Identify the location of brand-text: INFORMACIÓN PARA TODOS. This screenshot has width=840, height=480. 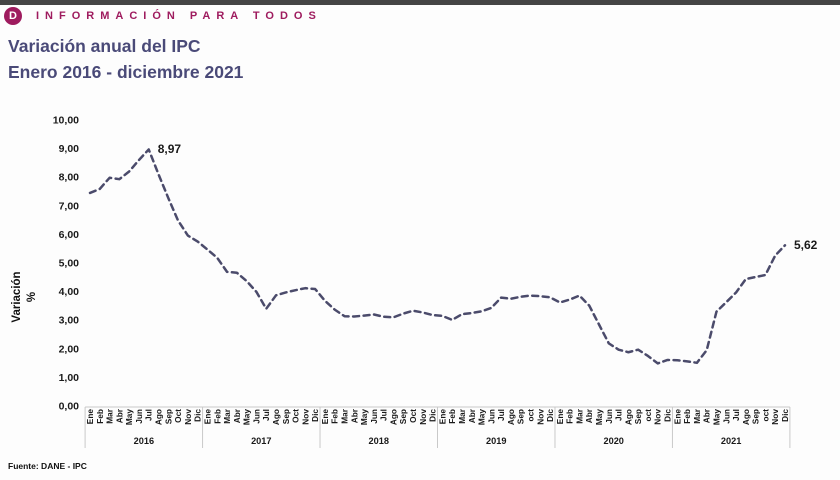
(179, 16).